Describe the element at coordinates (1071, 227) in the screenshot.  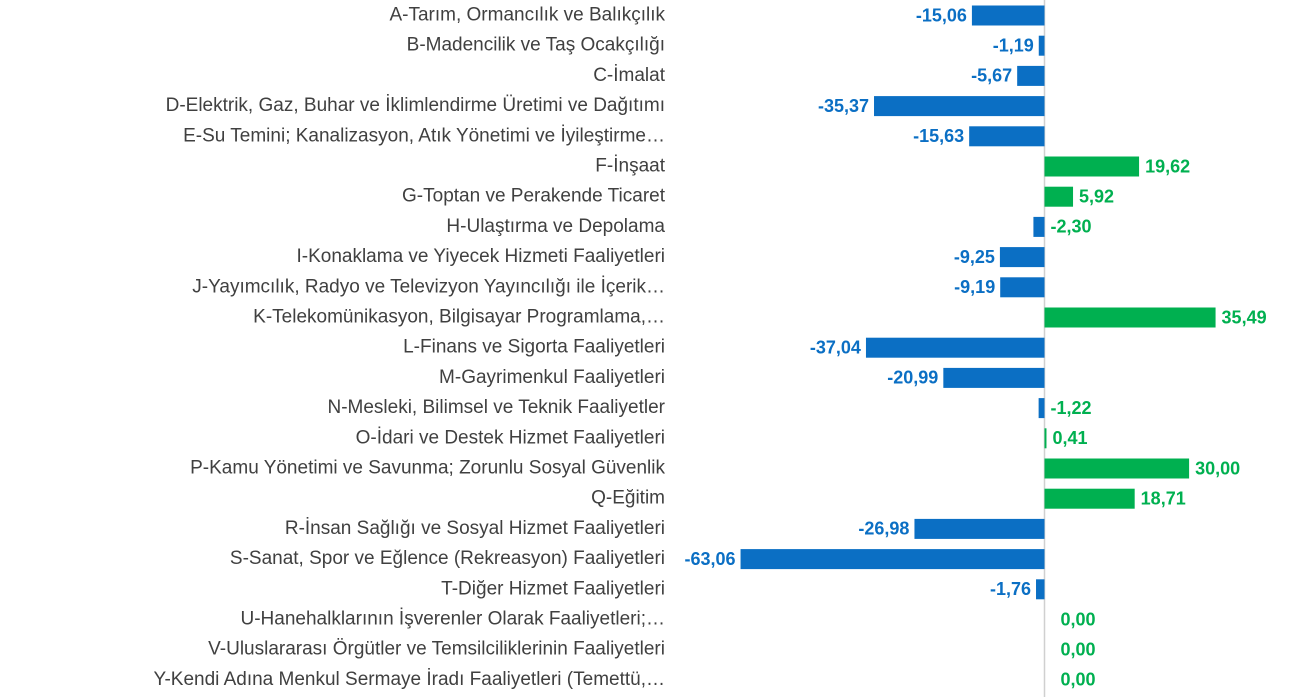
I see `value-label: -2,30` at that location.